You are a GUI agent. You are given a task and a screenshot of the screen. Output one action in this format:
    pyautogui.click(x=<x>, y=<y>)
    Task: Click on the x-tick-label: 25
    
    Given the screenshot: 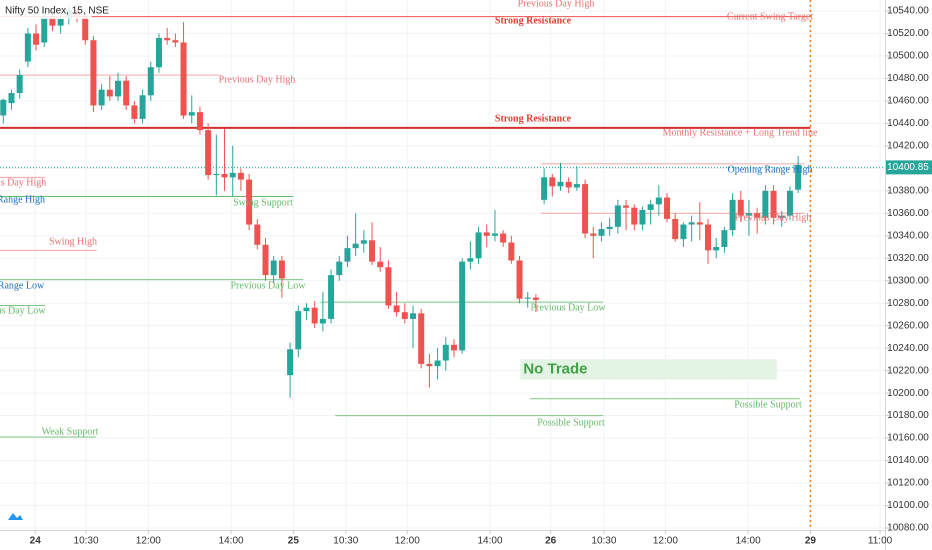 What is the action you would take?
    pyautogui.click(x=294, y=541)
    